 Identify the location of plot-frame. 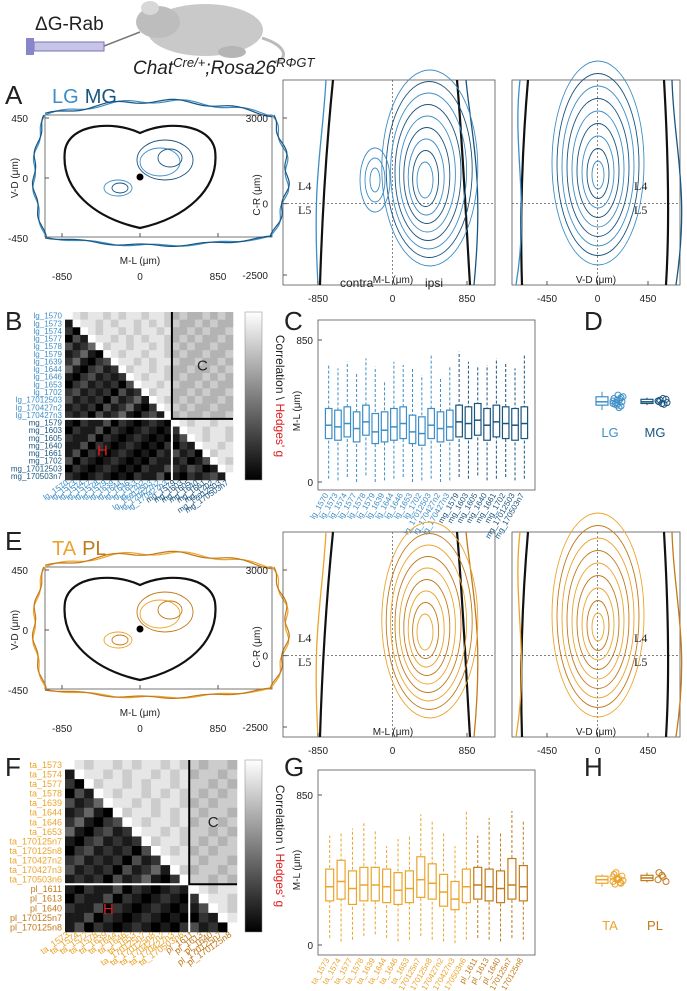
(158, 628).